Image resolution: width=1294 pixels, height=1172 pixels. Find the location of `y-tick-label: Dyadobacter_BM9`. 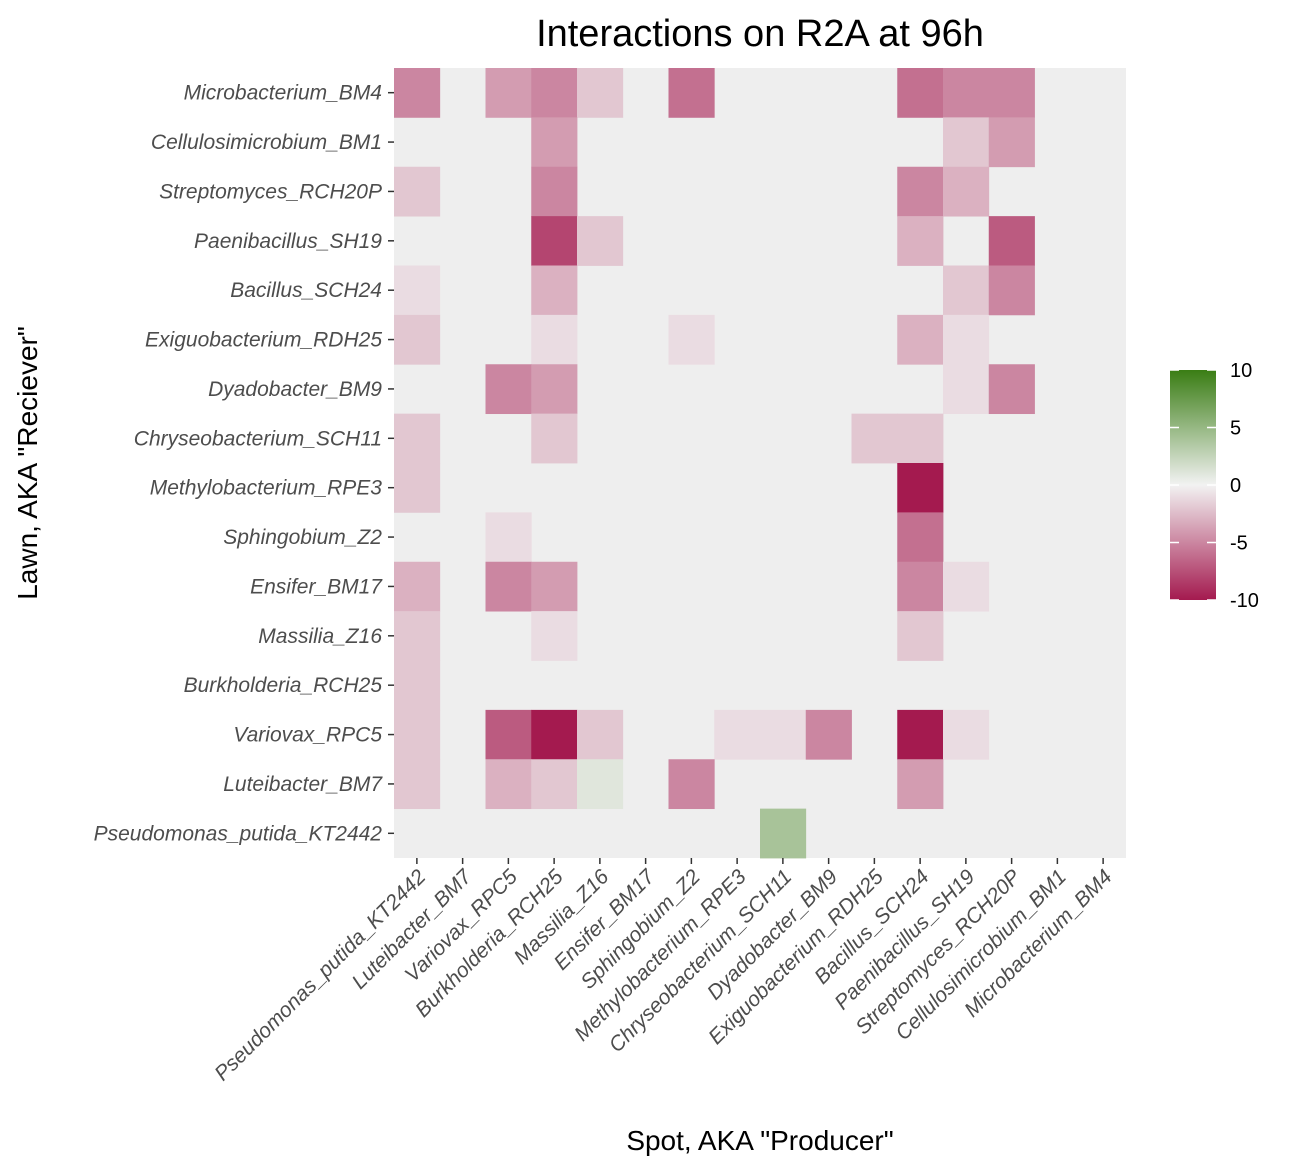

y-tick-label: Dyadobacter_BM9 is located at coordinates (295, 389).